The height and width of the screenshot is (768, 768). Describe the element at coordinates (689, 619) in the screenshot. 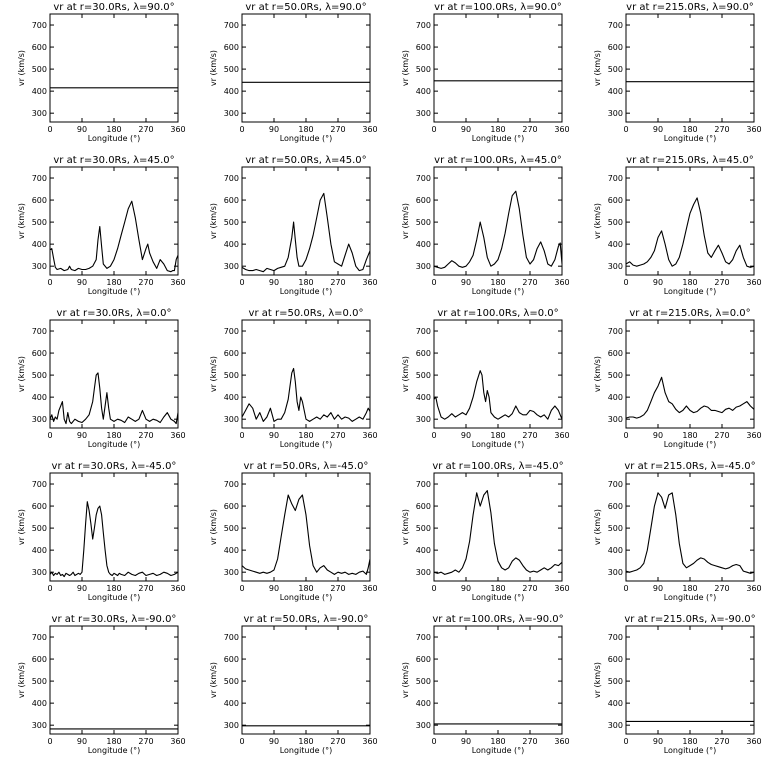

I see `panel-title: vr at r=215.0Rs, λ=-90.0°` at that location.